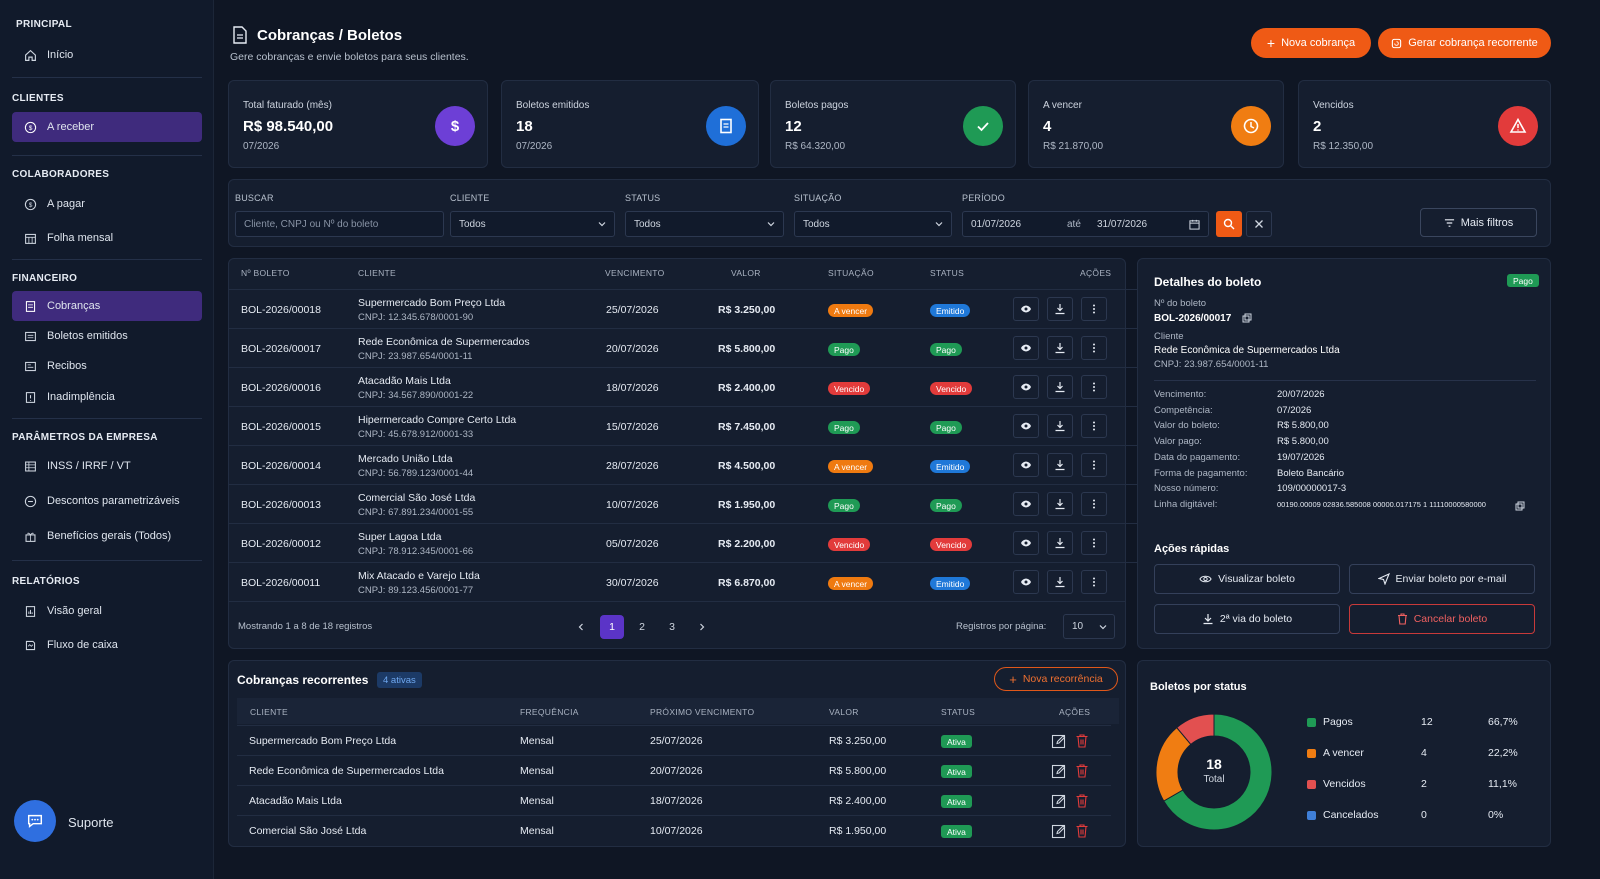 This screenshot has height=879, width=1600. Describe the element at coordinates (1056, 679) in the screenshot. I see `nova-recorrencia-button: + Nova recorrência` at that location.